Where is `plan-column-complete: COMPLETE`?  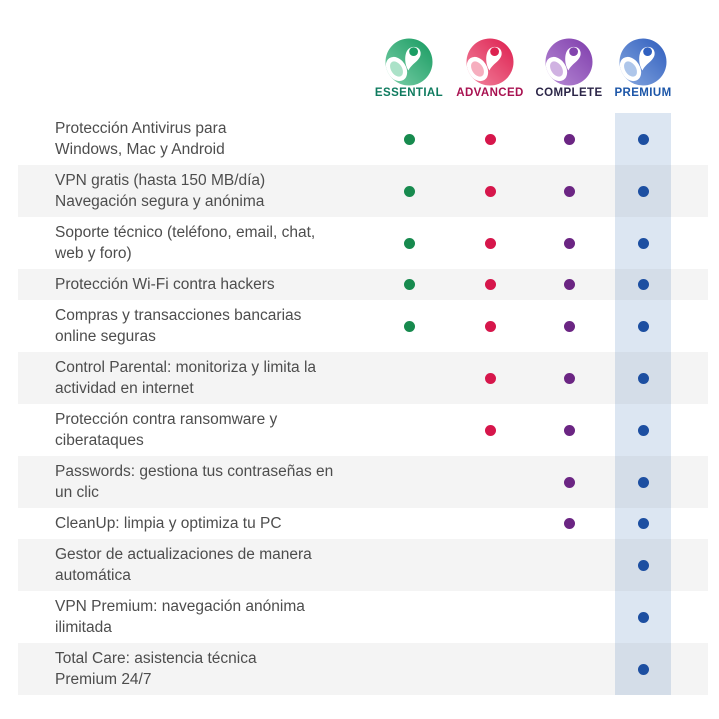 plan-column-complete: COMPLETE is located at coordinates (569, 68).